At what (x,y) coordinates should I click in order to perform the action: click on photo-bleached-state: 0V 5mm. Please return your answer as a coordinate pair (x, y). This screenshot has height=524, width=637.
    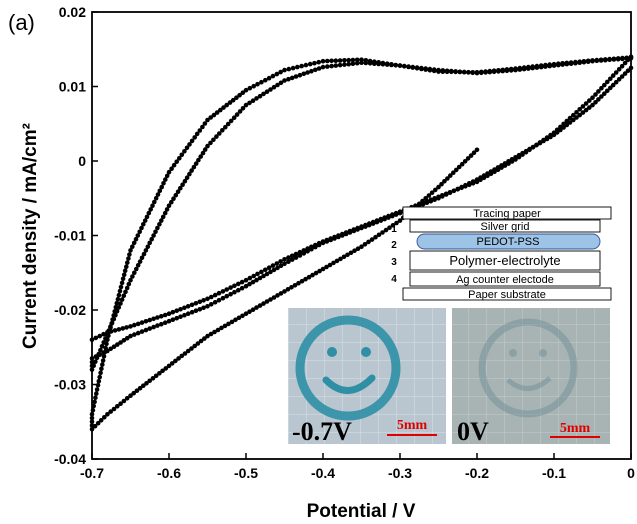
    Looking at the image, I should click on (531, 377).